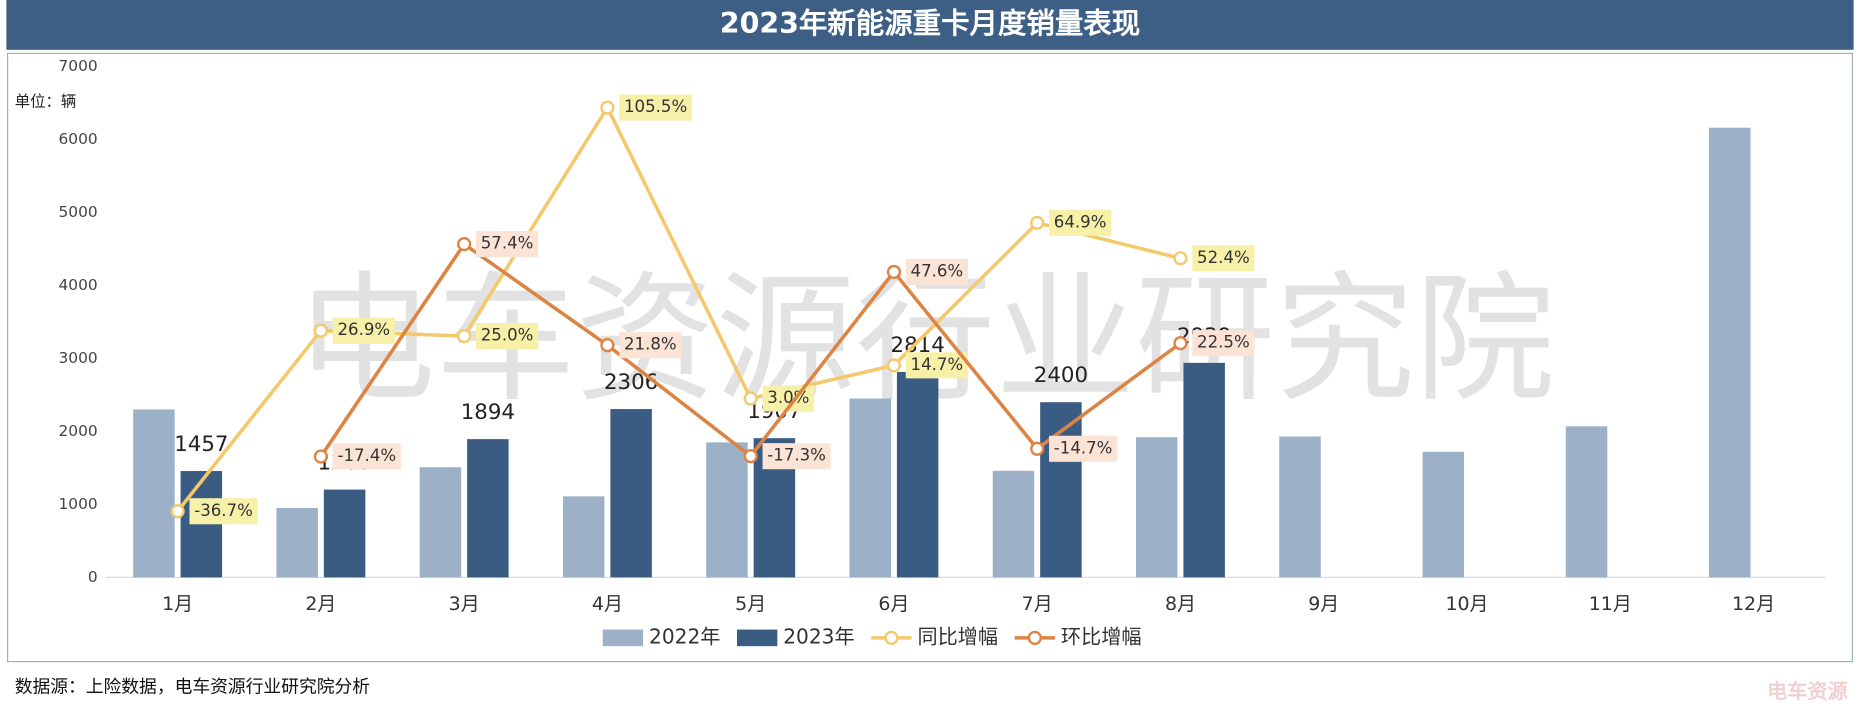 Image resolution: width=1860 pixels, height=709 pixels. I want to click on line-value-label: -17.3%, so click(796, 455).